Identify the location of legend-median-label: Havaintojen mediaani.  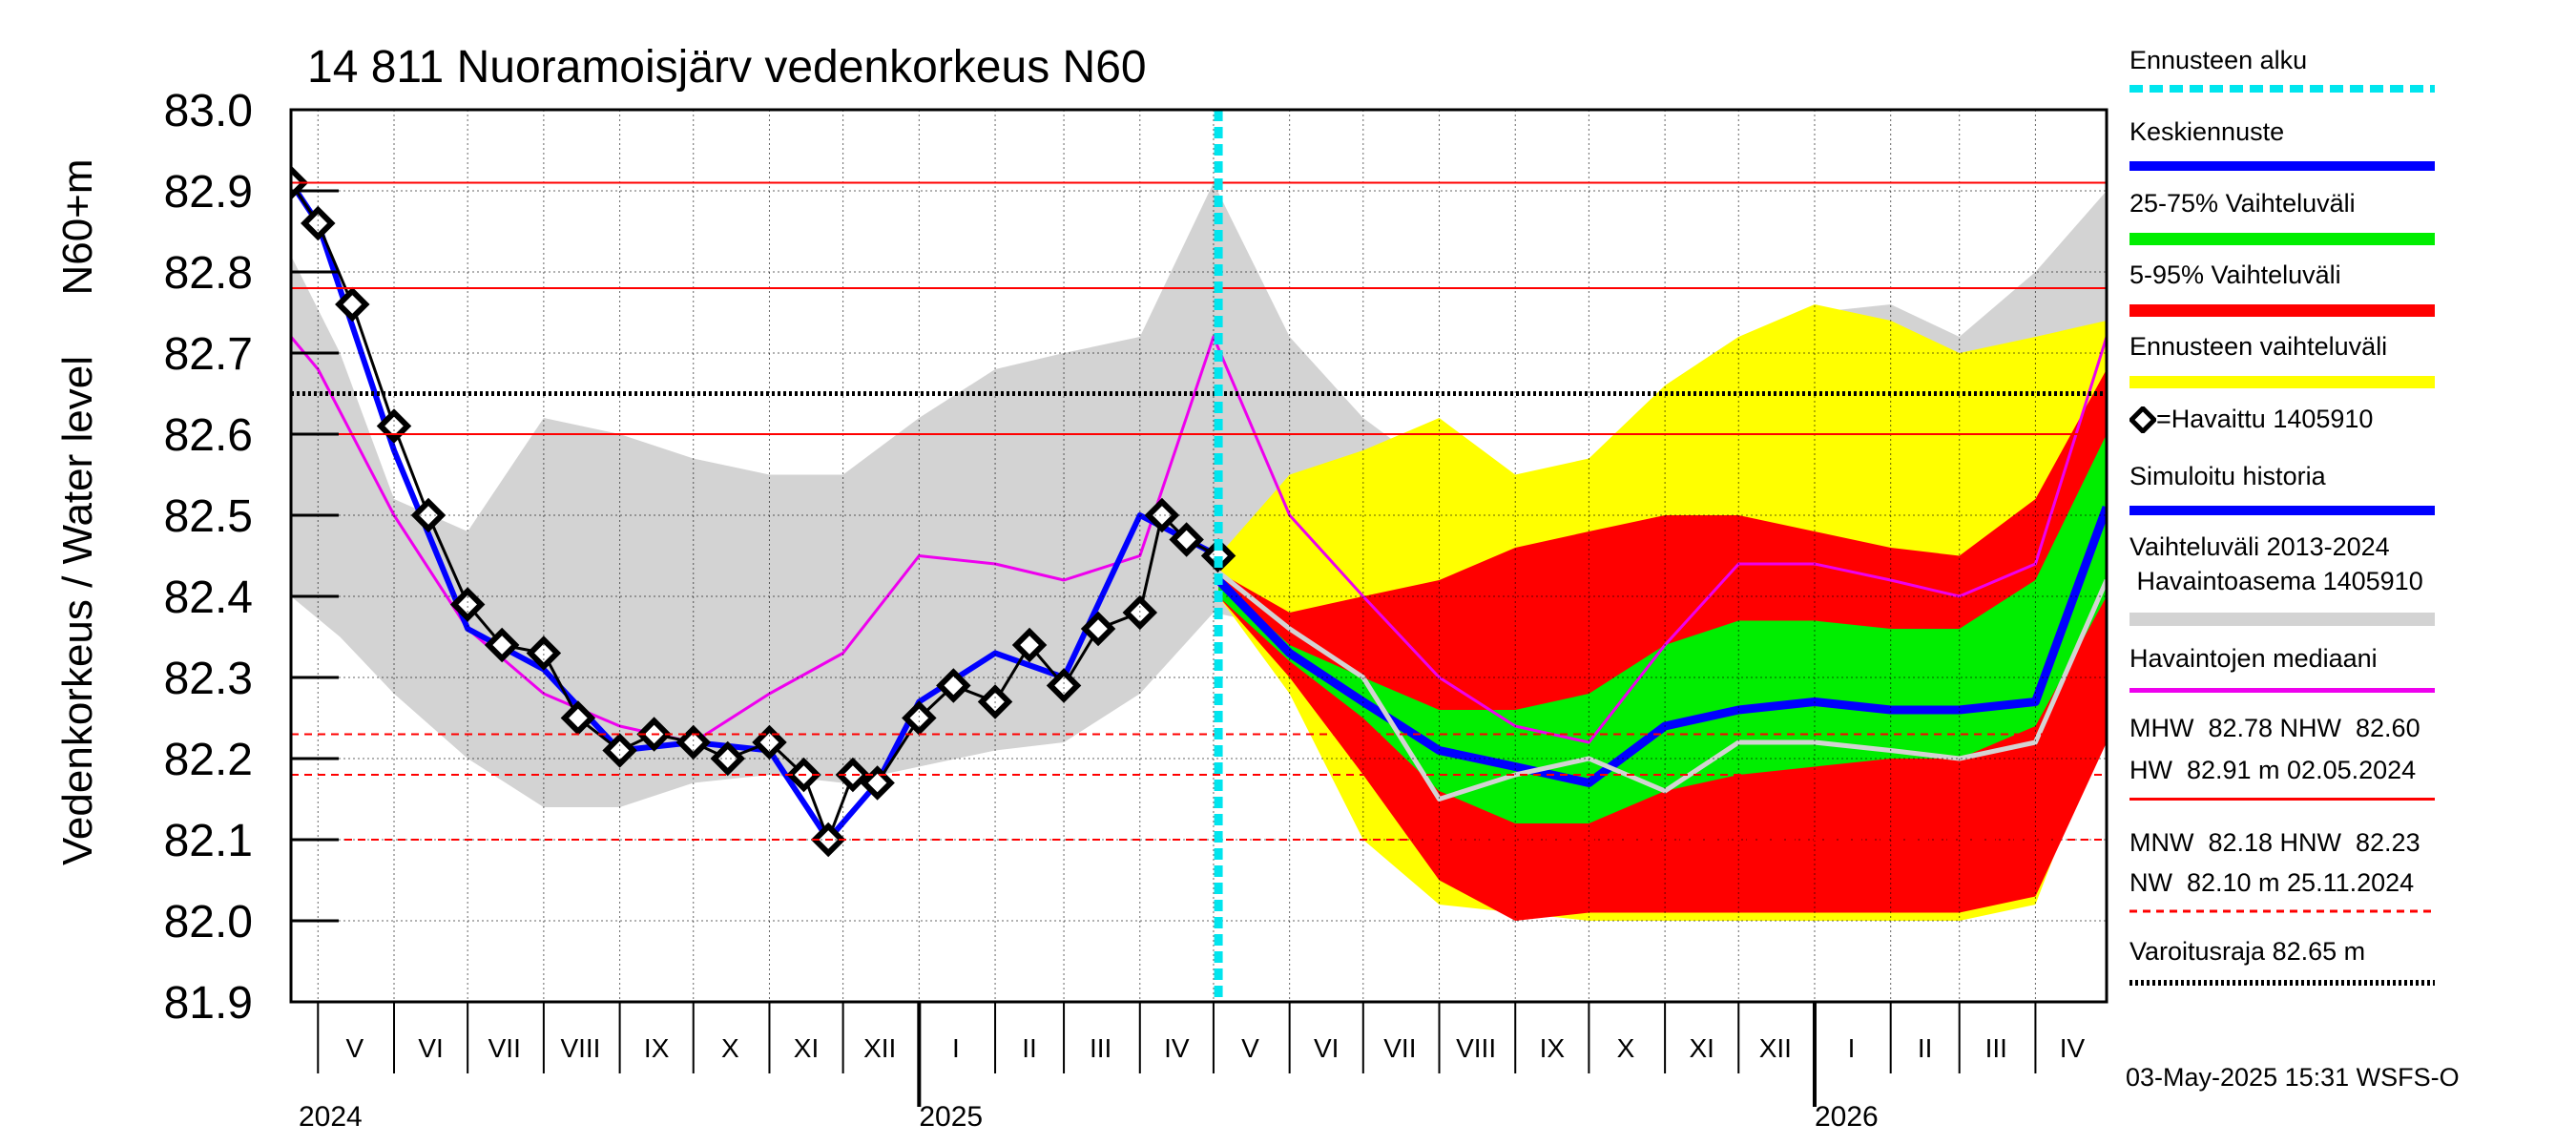
(2253, 658).